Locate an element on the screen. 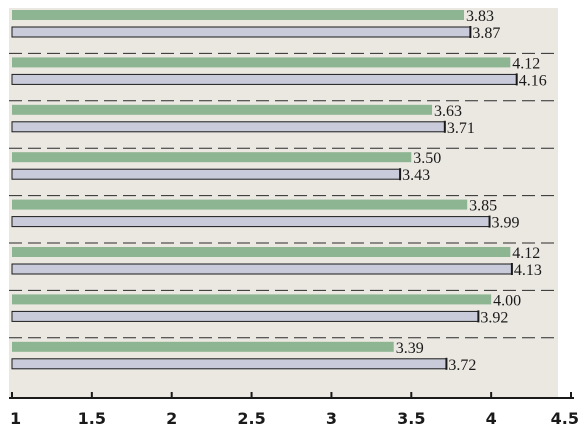 The height and width of the screenshot is (434, 581). value-label-series-2: 3.99 is located at coordinates (506, 223).